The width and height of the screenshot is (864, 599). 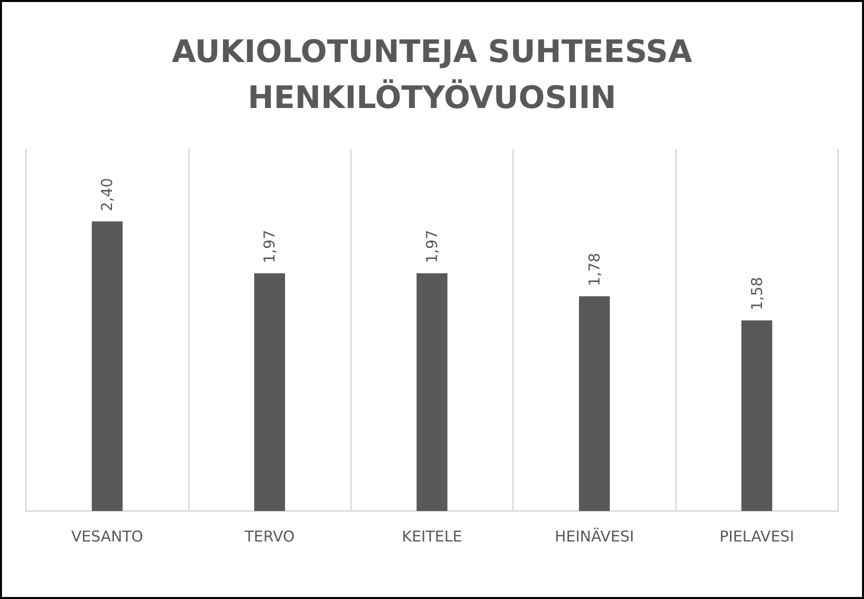 What do you see at coordinates (432, 537) in the screenshot?
I see `x-tick-label: KEITELE` at bounding box center [432, 537].